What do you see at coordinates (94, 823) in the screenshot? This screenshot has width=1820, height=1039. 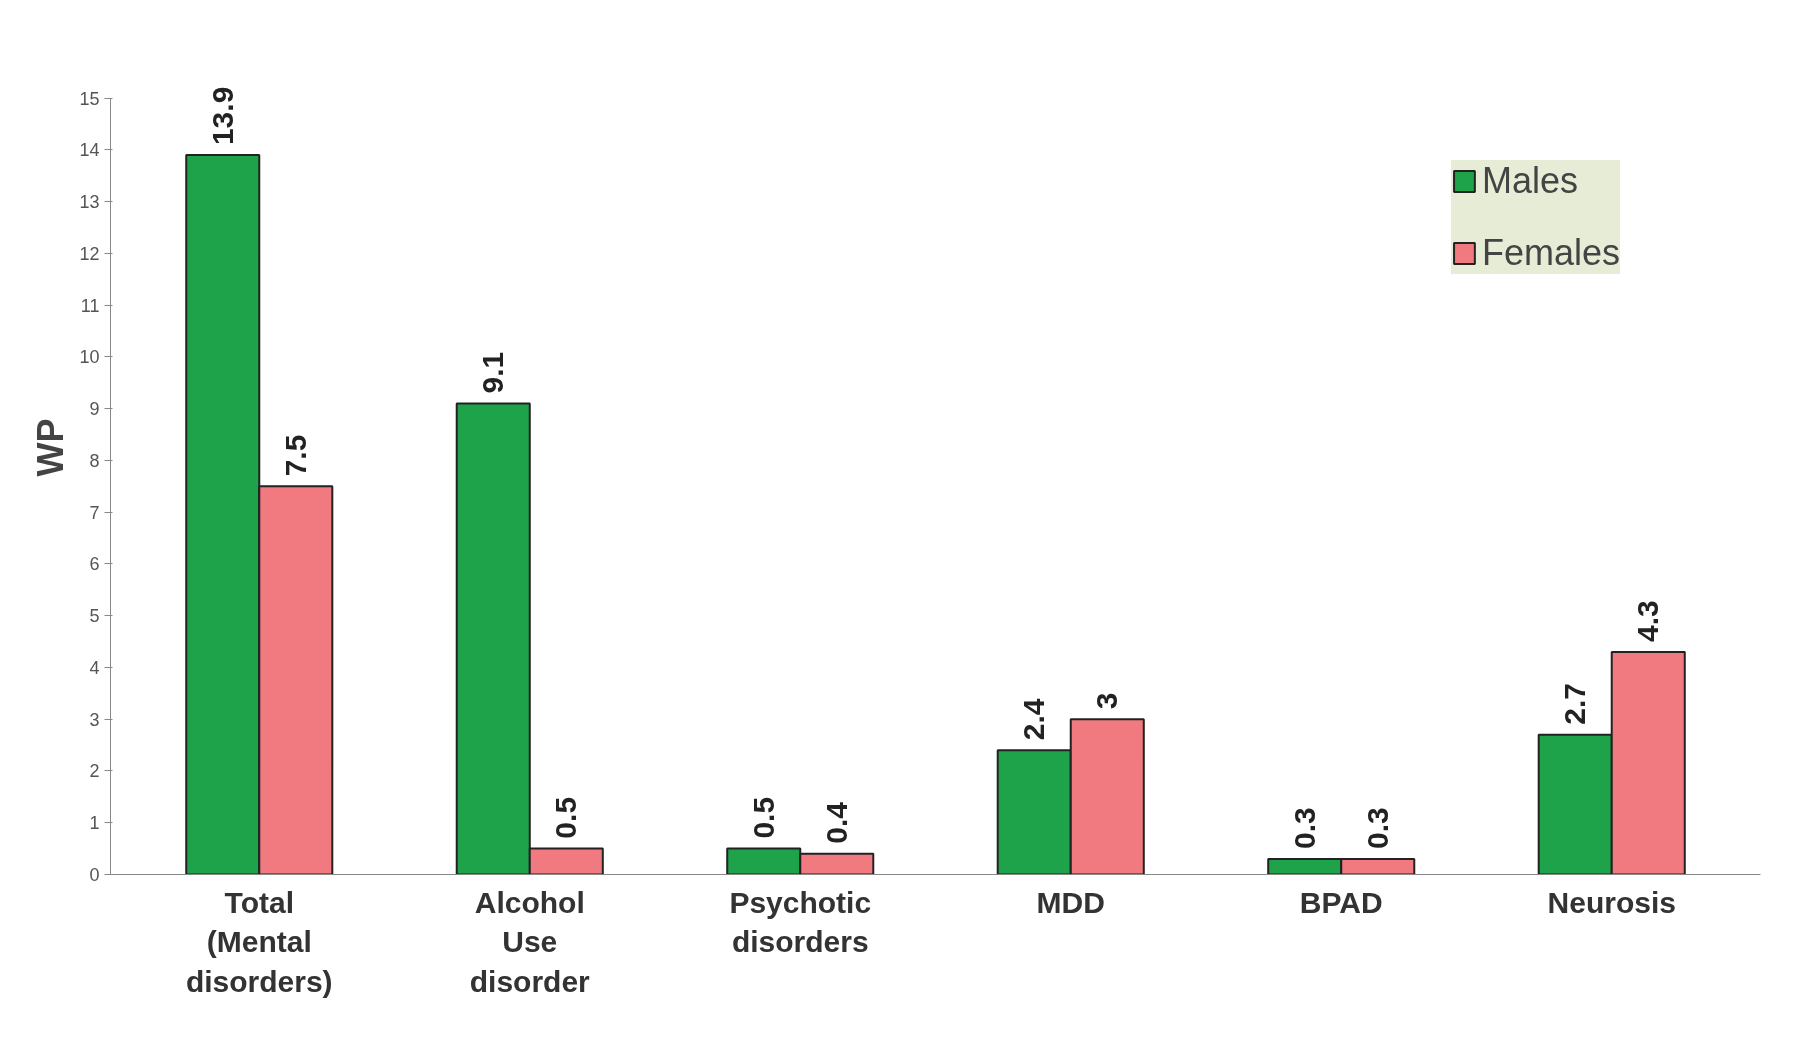 I see `y-tick-label: 1` at bounding box center [94, 823].